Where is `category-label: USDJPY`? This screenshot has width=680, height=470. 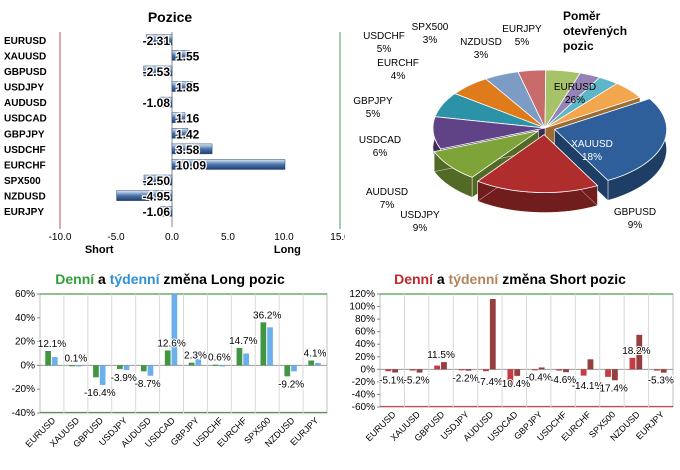 category-label: USDJPY is located at coordinates (24, 88).